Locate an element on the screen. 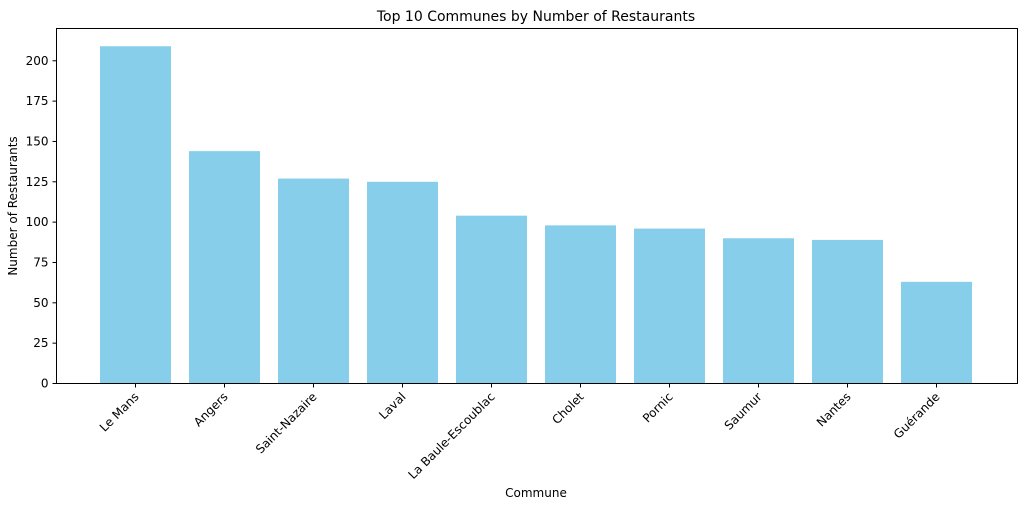  y-tick-label: 175 is located at coordinates (37, 101).